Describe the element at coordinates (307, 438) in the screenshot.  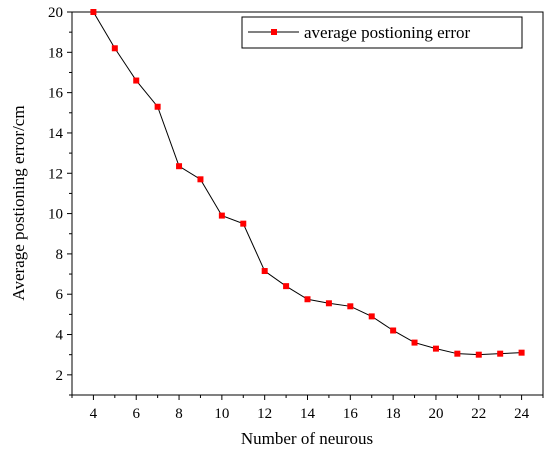
I see `x-axis-title: Number of neurous` at that location.